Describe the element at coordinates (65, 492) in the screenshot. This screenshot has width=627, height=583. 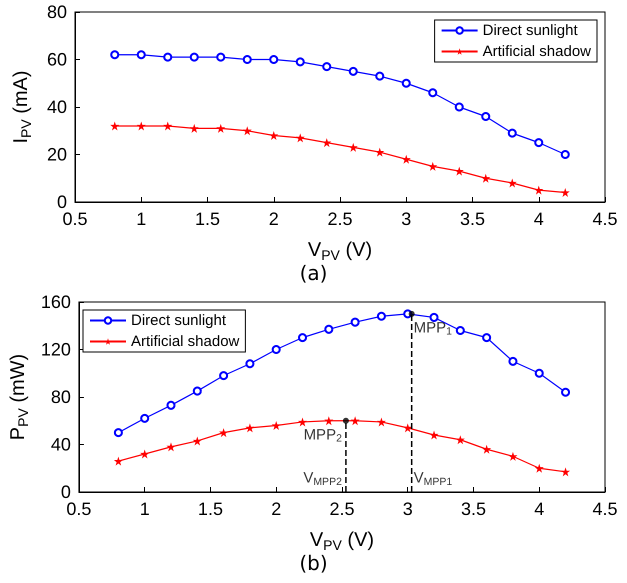
I see `y-tick-label: 0` at that location.